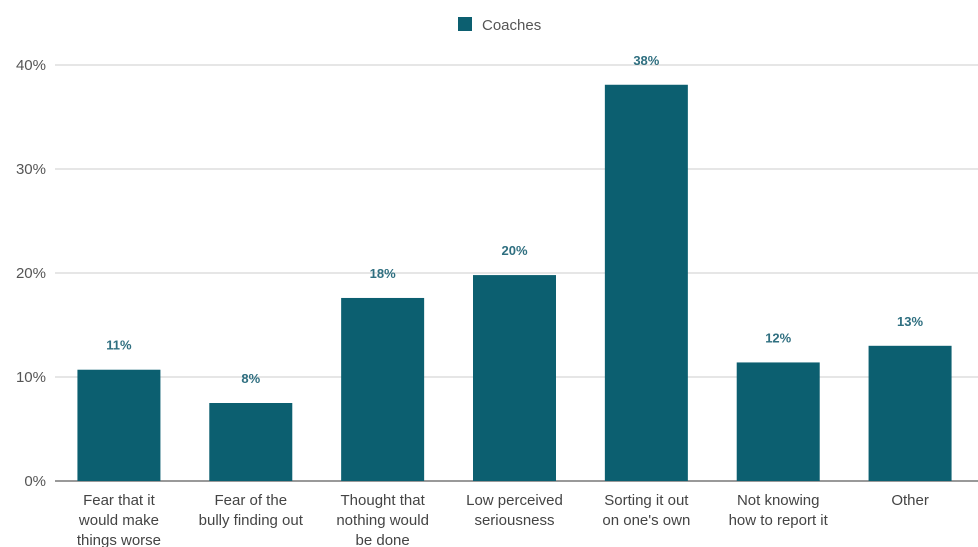  I want to click on legend-label: Coaches, so click(511, 25).